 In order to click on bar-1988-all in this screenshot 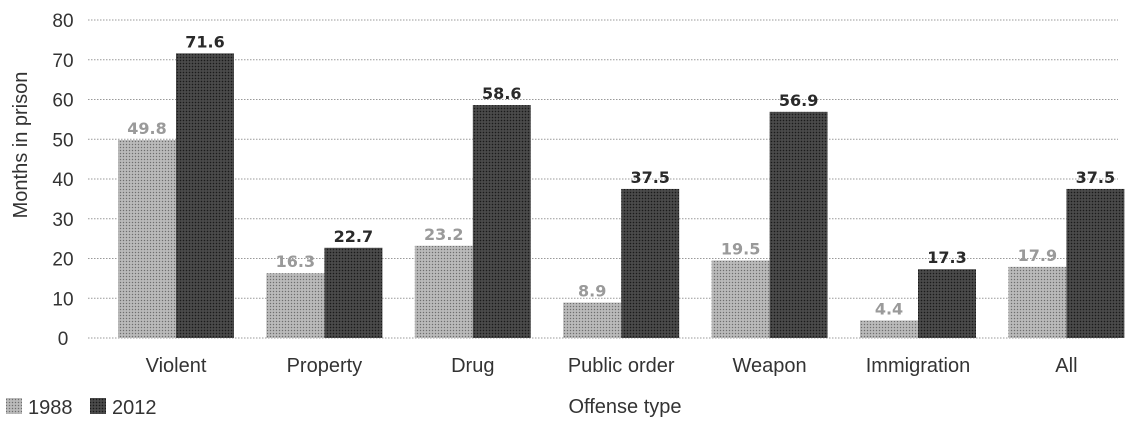, I will do `click(1037, 302)`.